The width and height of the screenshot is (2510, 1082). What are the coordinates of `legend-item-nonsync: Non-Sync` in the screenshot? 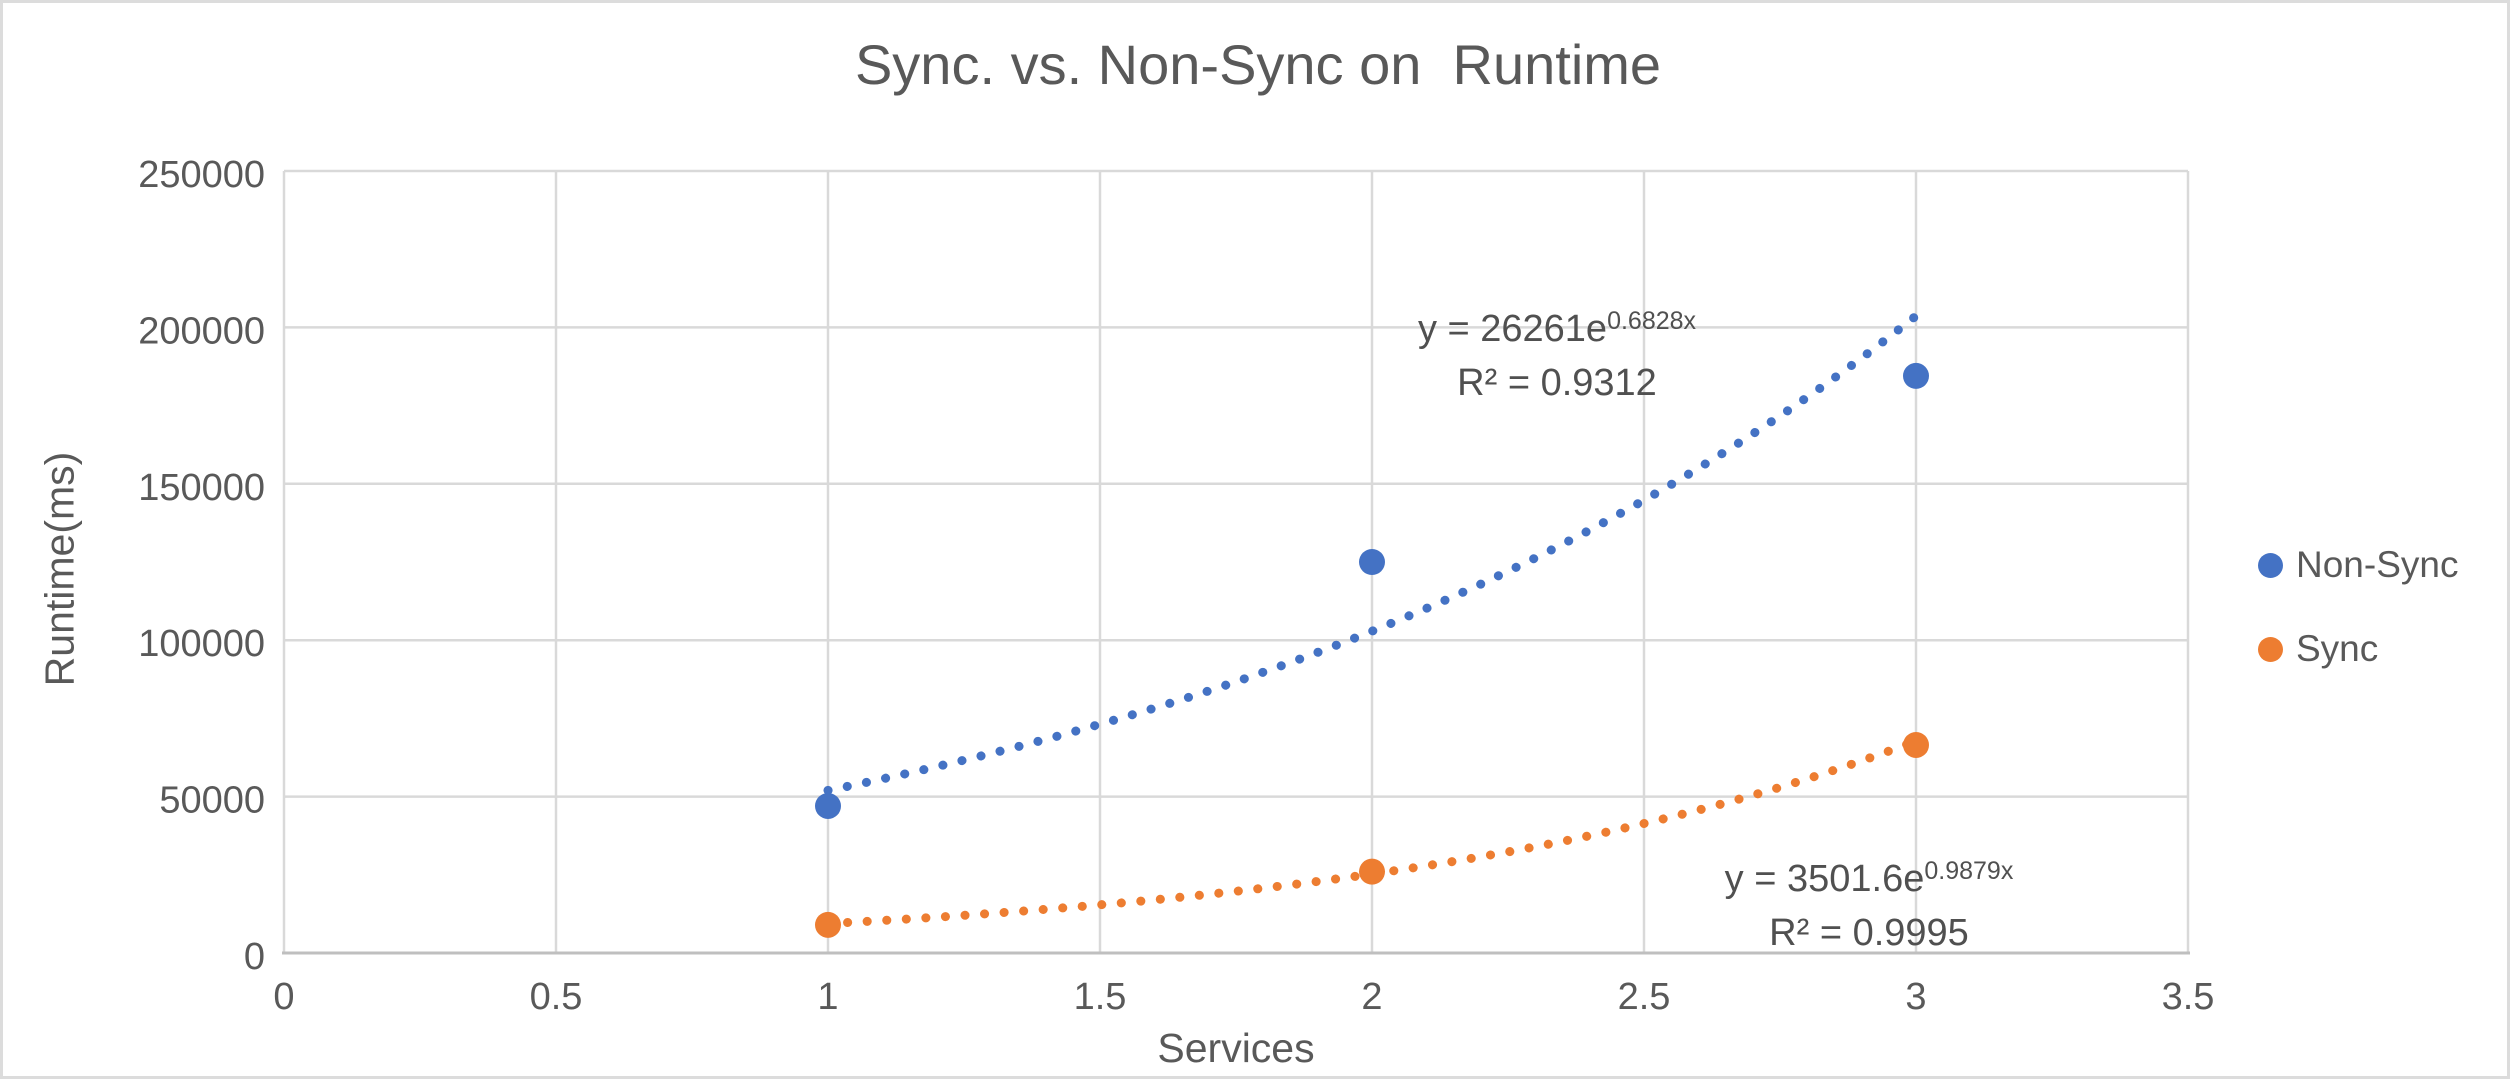 It's located at (2358, 565).